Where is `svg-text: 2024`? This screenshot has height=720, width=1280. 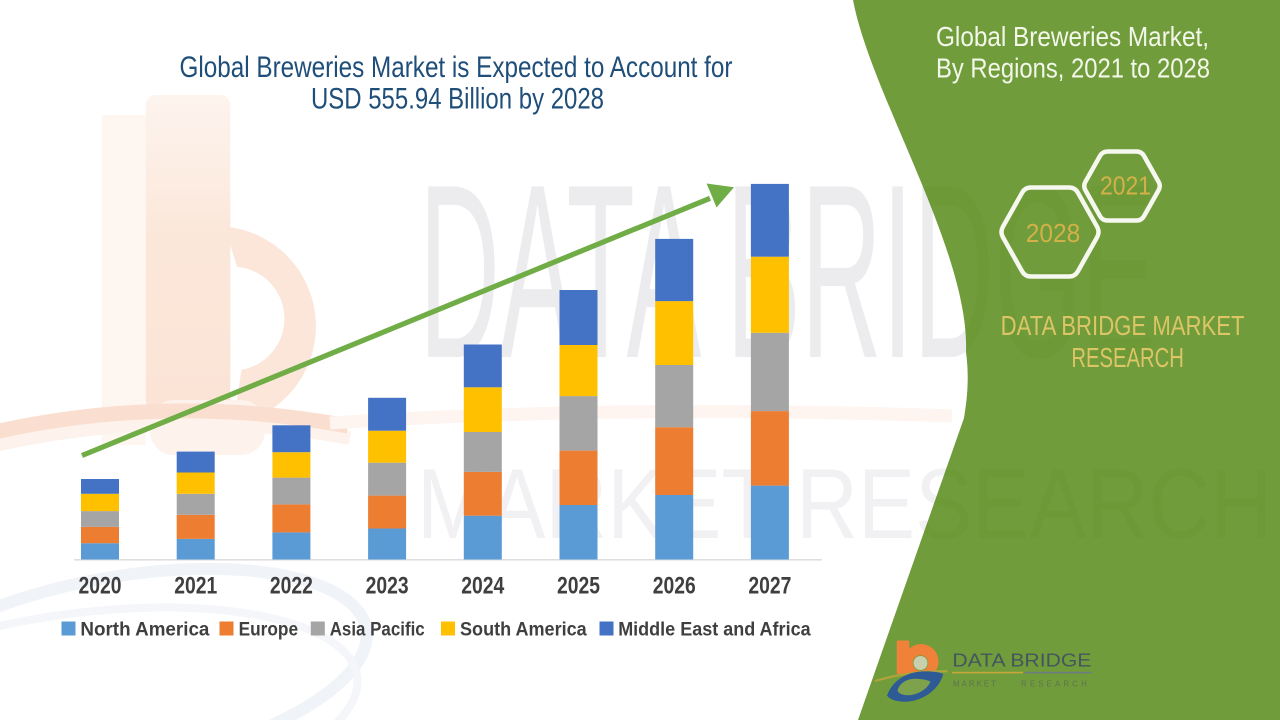 svg-text: 2024 is located at coordinates (483, 586).